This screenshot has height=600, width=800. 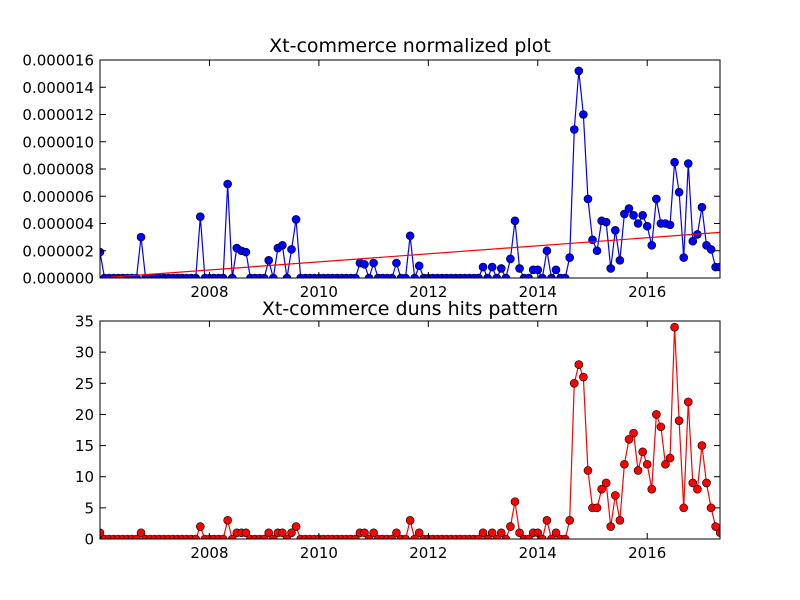 I want to click on duns-hits-ytick-label: 5, so click(x=89, y=508).